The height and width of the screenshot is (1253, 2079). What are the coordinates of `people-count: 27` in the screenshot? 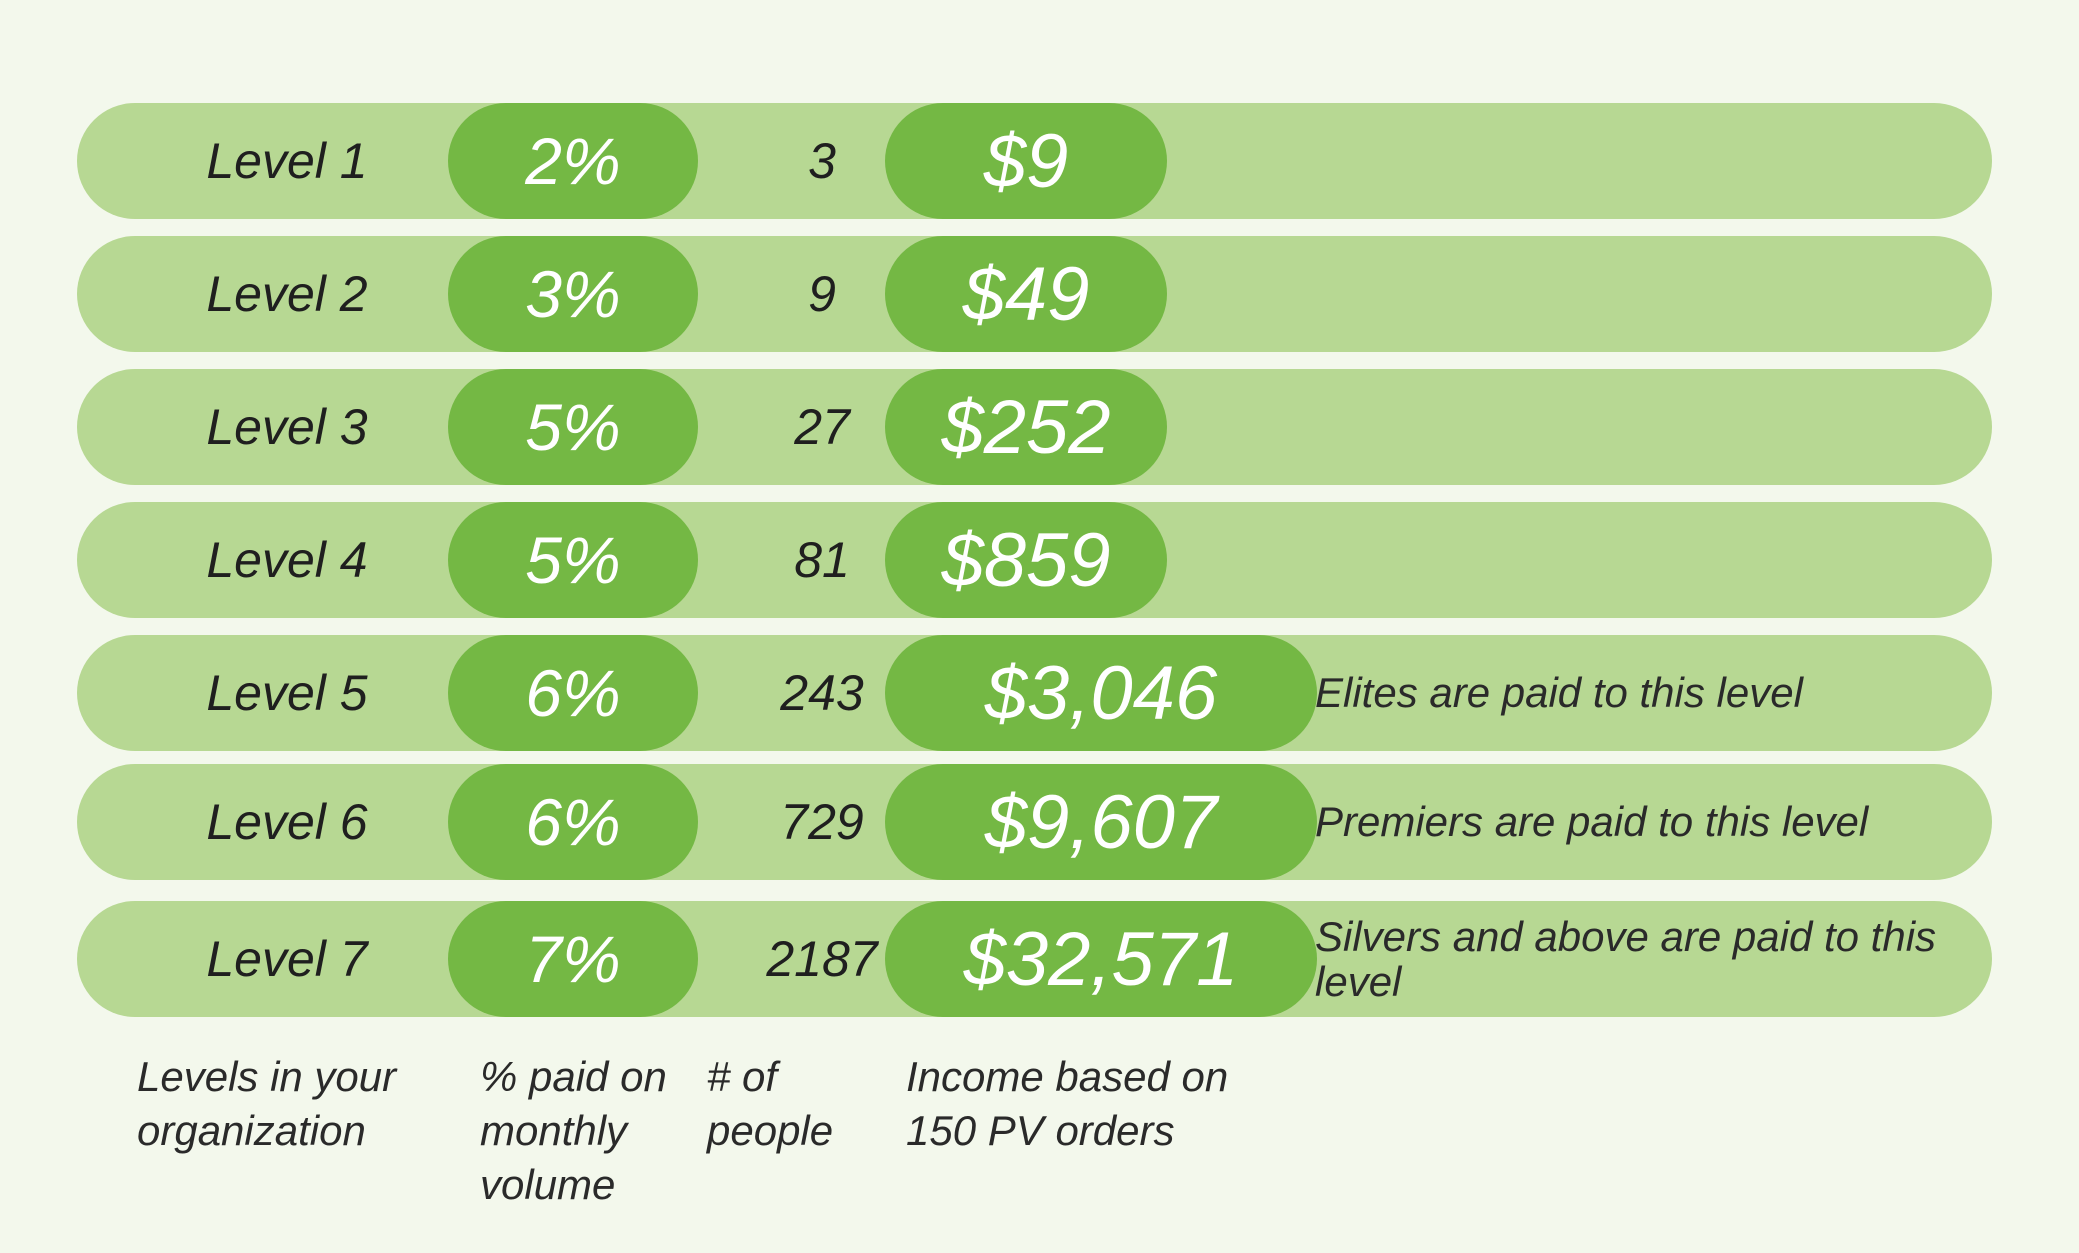 It's located at (822, 427).